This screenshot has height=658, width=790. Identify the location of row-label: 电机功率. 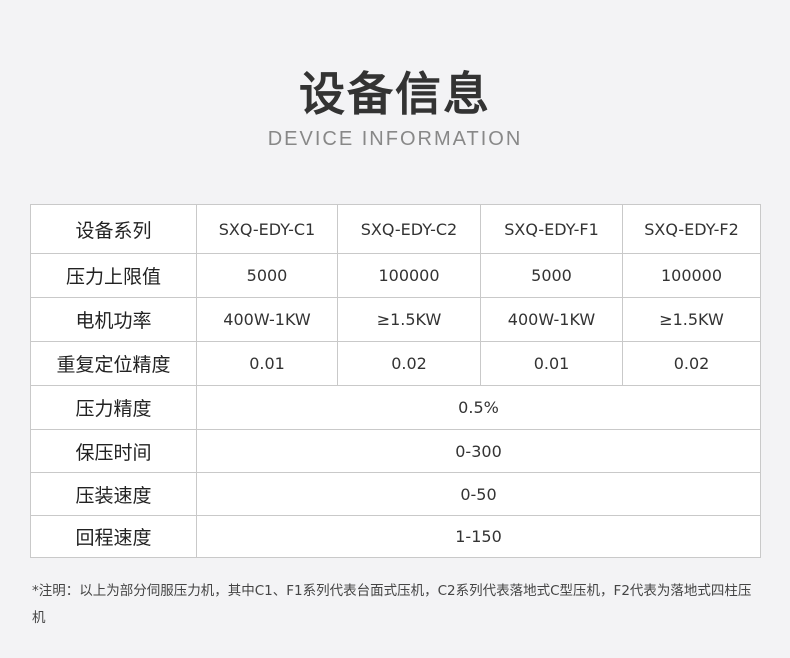
(113, 319).